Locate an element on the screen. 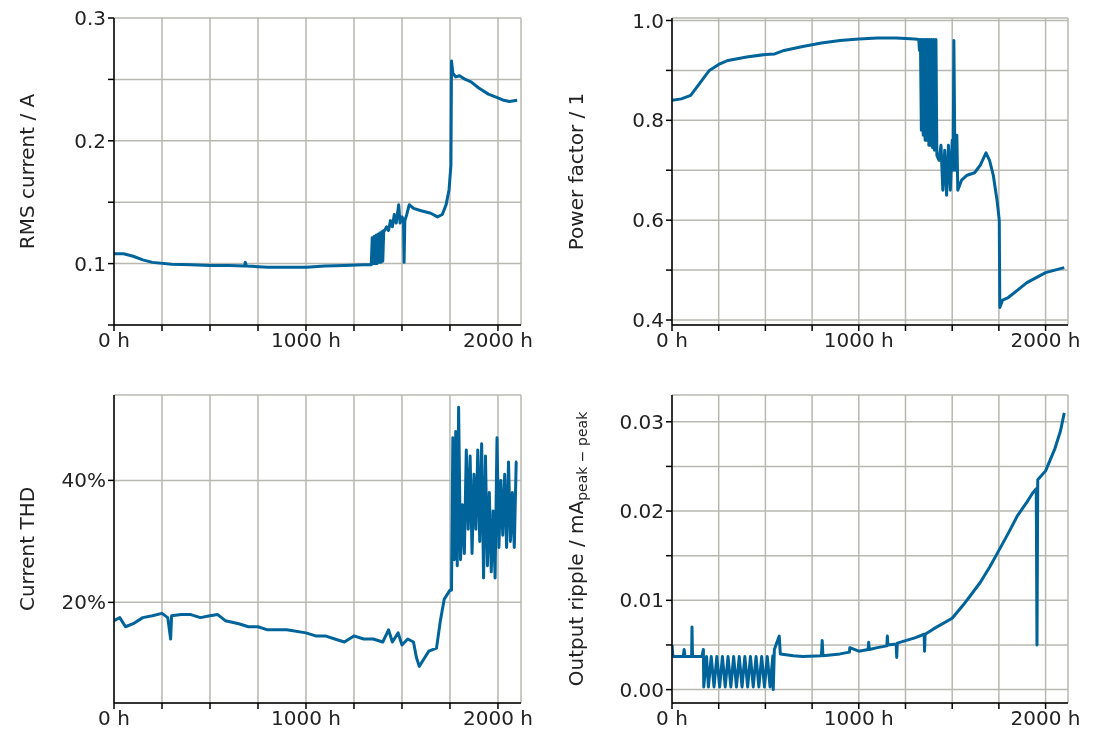 This screenshot has height=749, width=1094. y-tick-label: 0.8 is located at coordinates (648, 120).